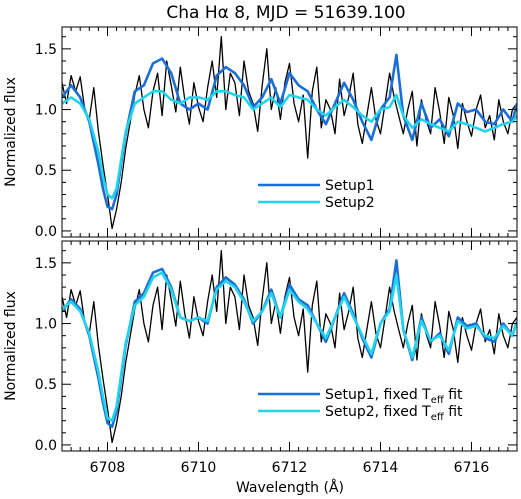 This screenshot has height=499, width=521. Describe the element at coordinates (199, 468) in the screenshot. I see `x-tick-label: 6710` at that location.